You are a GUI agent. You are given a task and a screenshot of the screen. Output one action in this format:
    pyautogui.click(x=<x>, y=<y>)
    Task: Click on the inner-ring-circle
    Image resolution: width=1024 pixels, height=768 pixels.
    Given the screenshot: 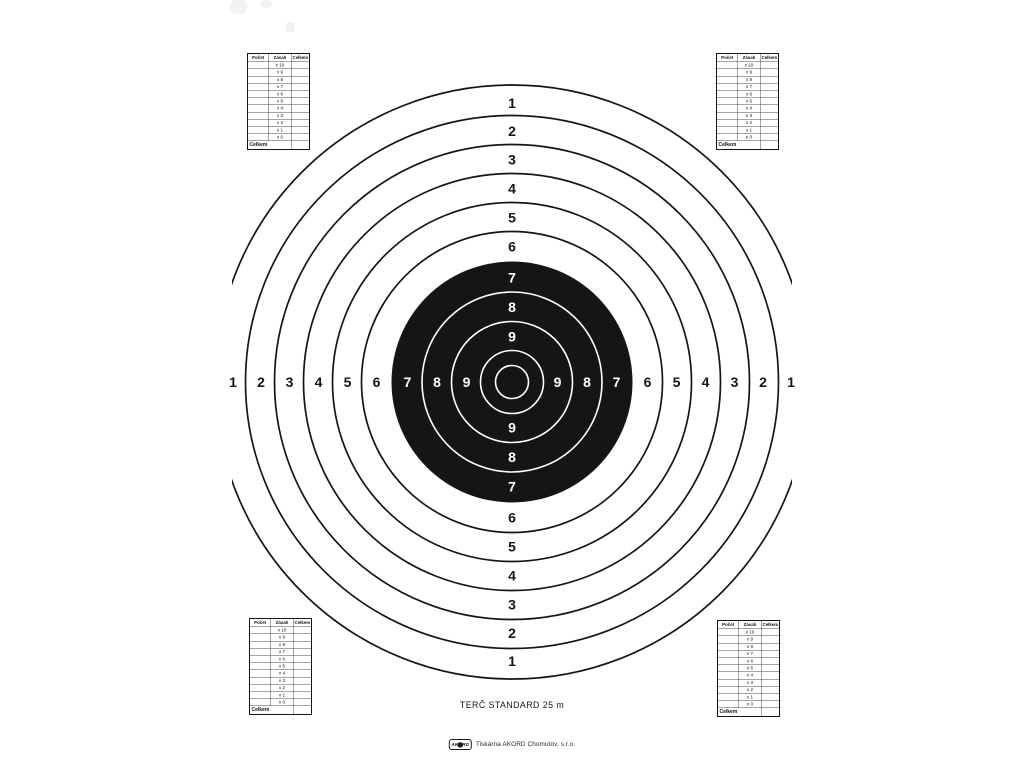 What is the action you would take?
    pyautogui.click(x=512, y=382)
    